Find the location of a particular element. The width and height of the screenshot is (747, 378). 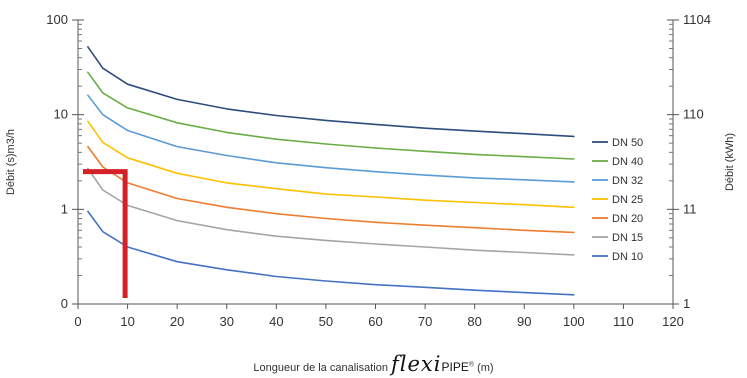

y-tick-label-right: 1104 is located at coordinates (697, 19).